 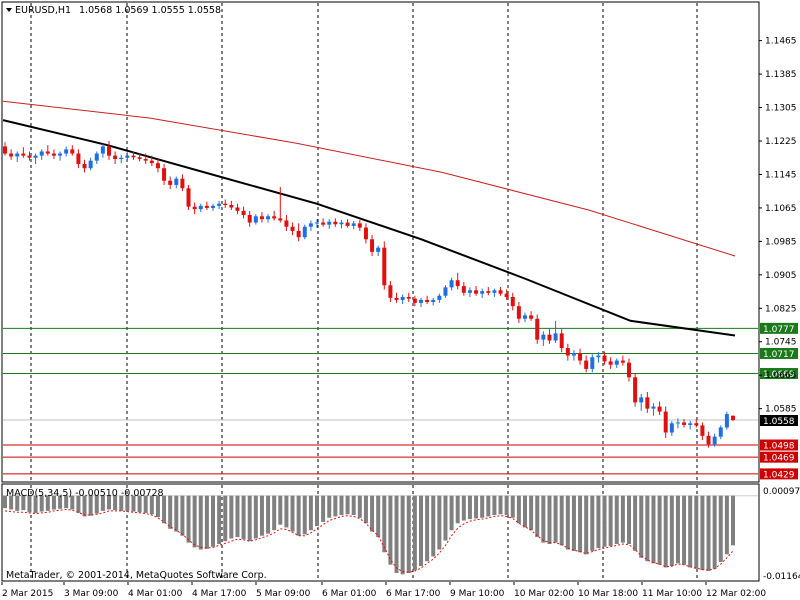 I want to click on header-dropdown-icon, so click(x=9, y=10).